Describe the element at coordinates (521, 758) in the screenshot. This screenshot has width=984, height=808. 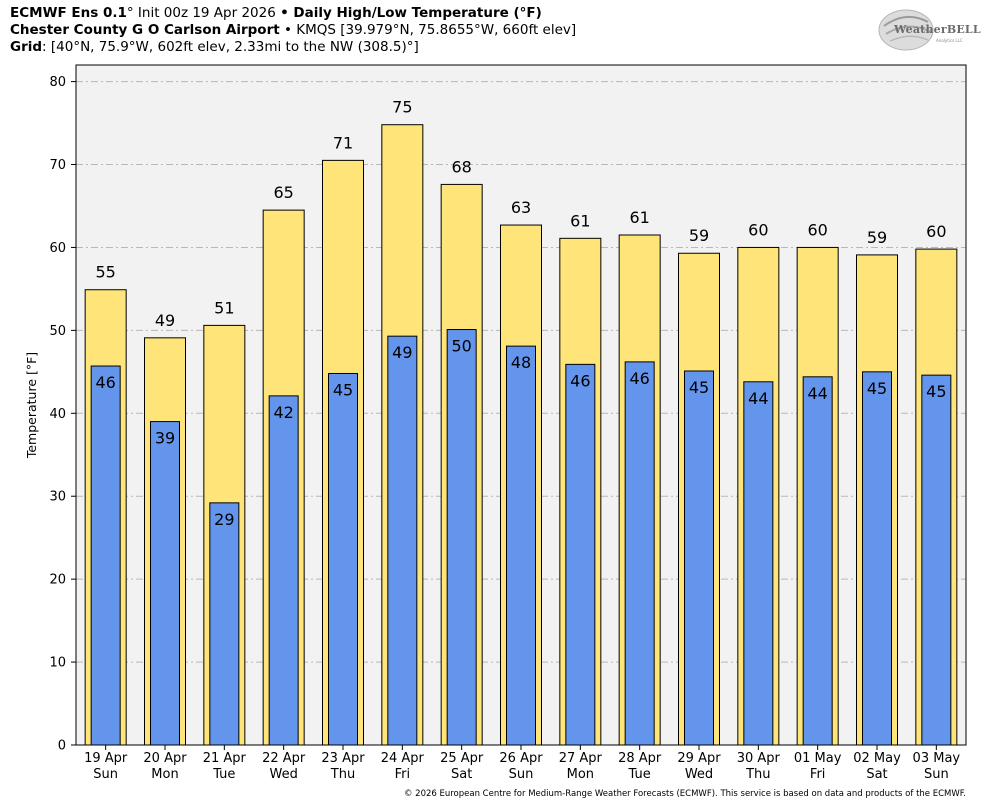
I see `x-tick-date: 26 Apr` at that location.